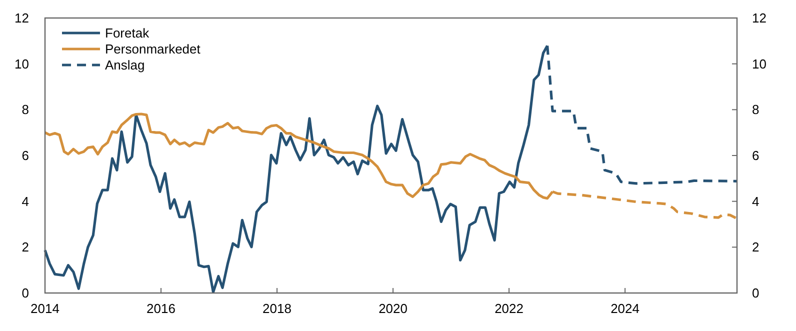 The width and height of the screenshot is (796, 331). Describe the element at coordinates (21, 64) in the screenshot. I see `y-tick-label: 10` at that location.